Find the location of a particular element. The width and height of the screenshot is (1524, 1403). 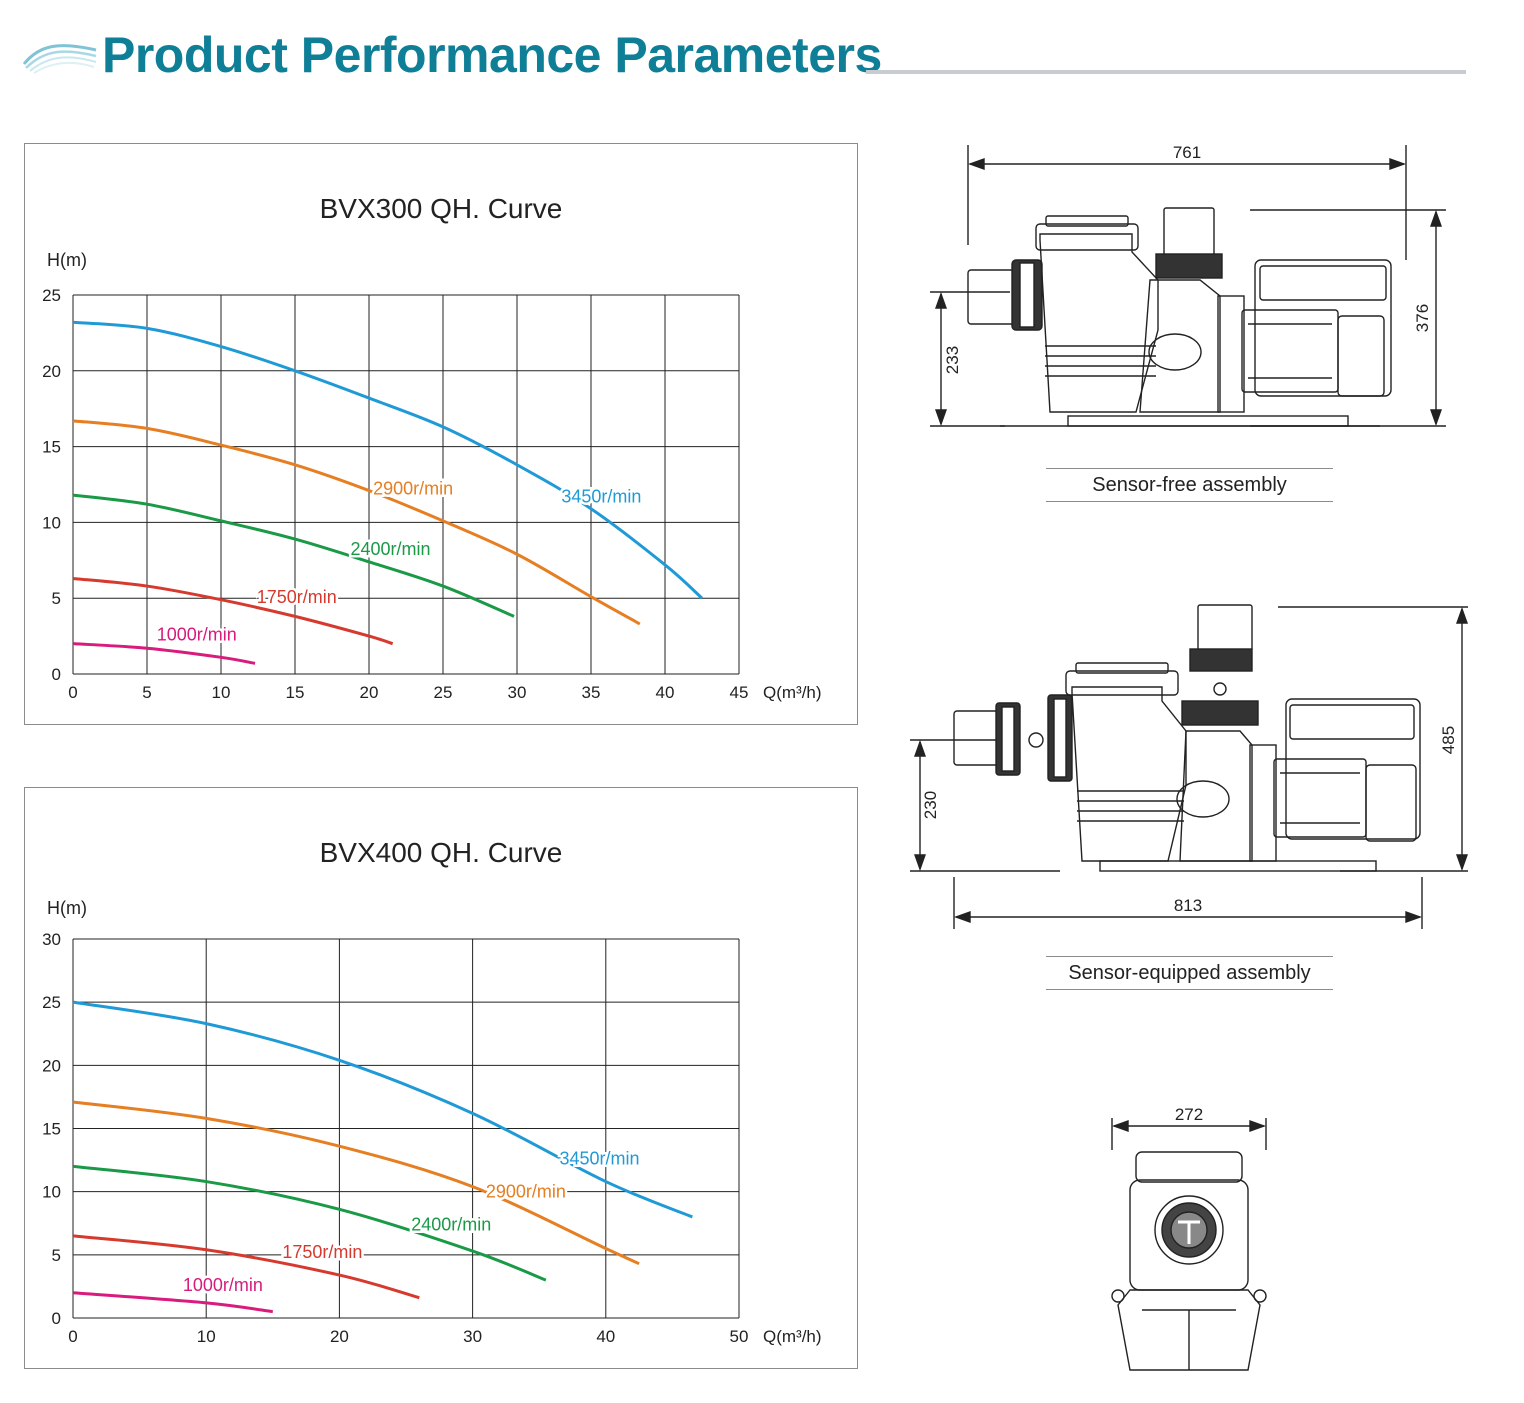

page-header: Product Performance Parameters is located at coordinates (762, 55).